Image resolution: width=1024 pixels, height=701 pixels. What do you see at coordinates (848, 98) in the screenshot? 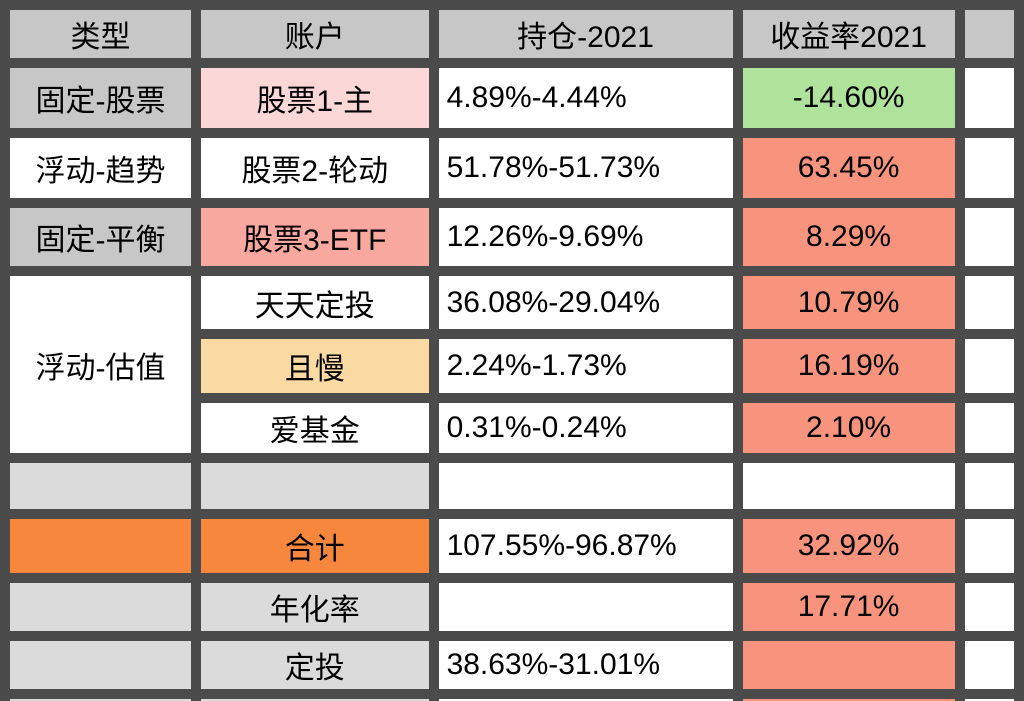
I see `cell-rate-stock1: -14.60%` at bounding box center [848, 98].